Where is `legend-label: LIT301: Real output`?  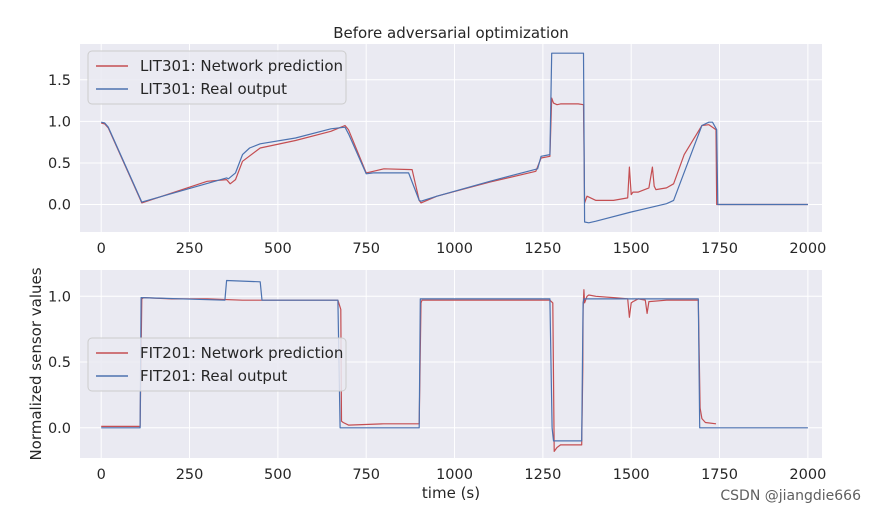 legend-label: LIT301: Real output is located at coordinates (213, 89).